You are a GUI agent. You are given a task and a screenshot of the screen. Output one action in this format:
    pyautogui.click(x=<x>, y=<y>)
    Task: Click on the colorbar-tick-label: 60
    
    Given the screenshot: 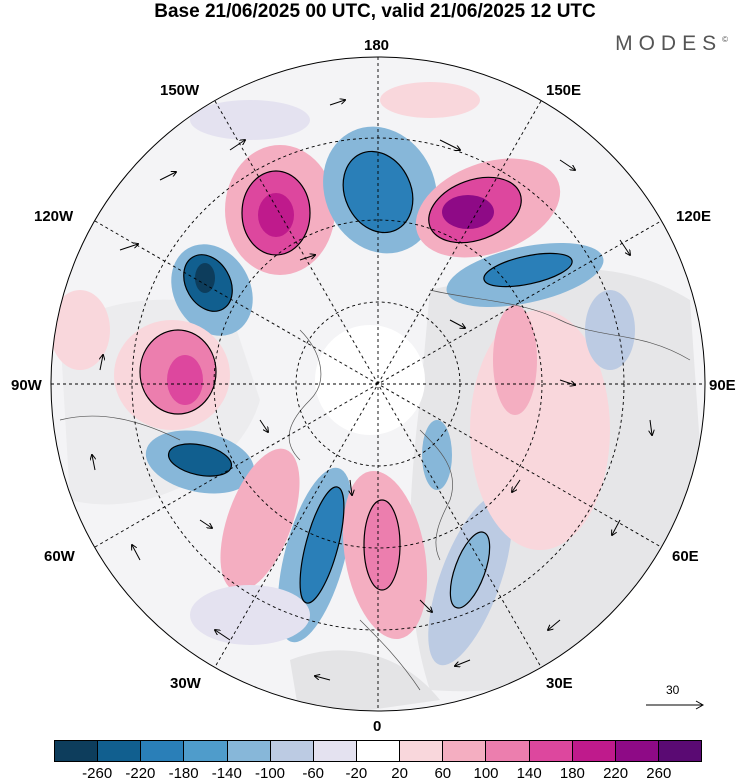 What is the action you would take?
    pyautogui.click(x=443, y=773)
    